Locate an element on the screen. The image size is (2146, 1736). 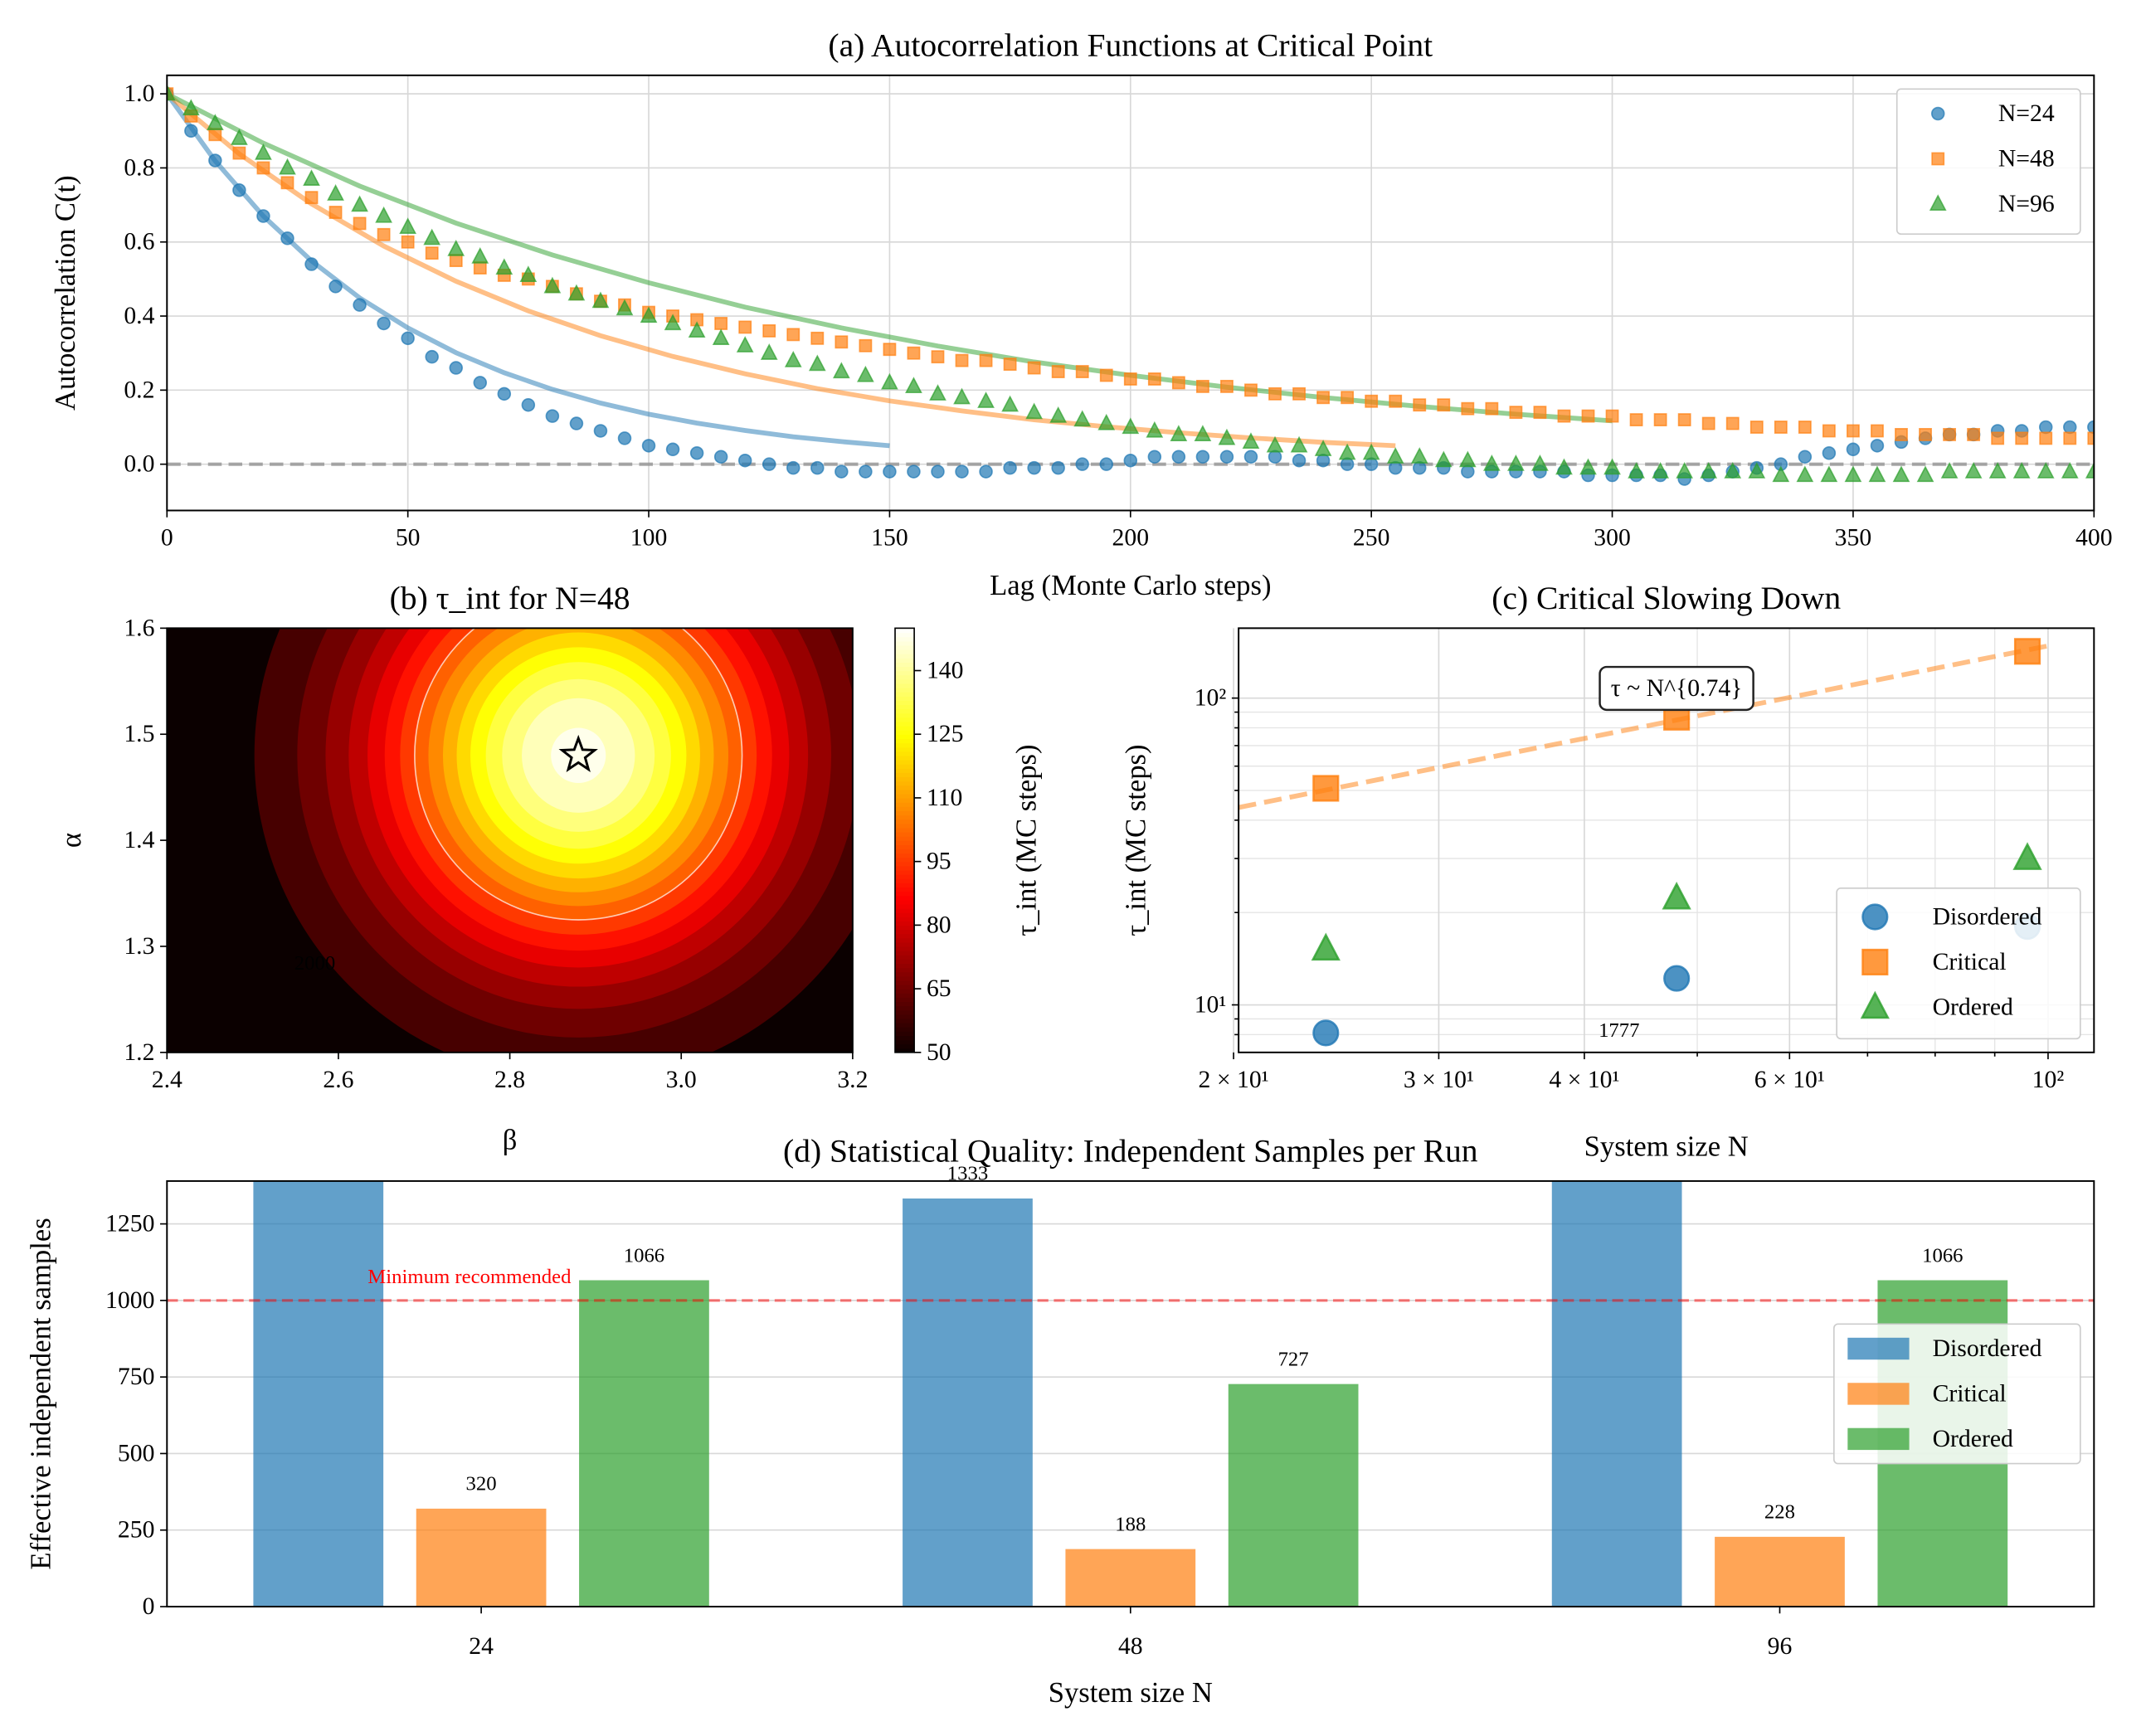
bar is located at coordinates (318, 1393).